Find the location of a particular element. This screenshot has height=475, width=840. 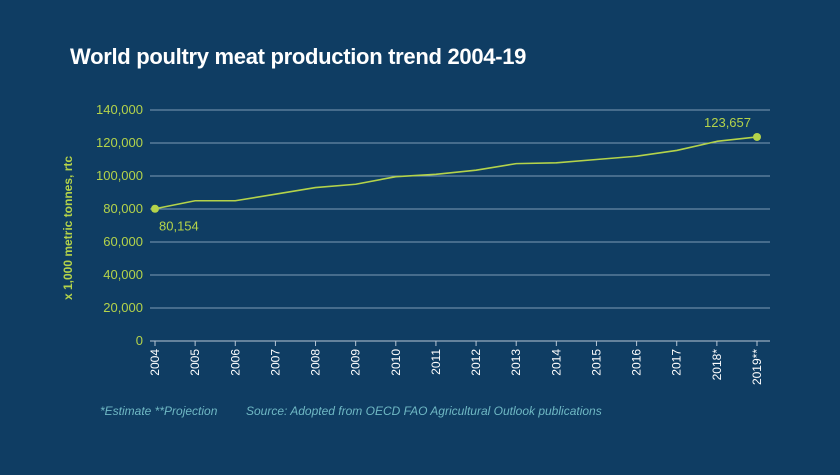

x-tick-label: 2010 is located at coordinates (396, 362).